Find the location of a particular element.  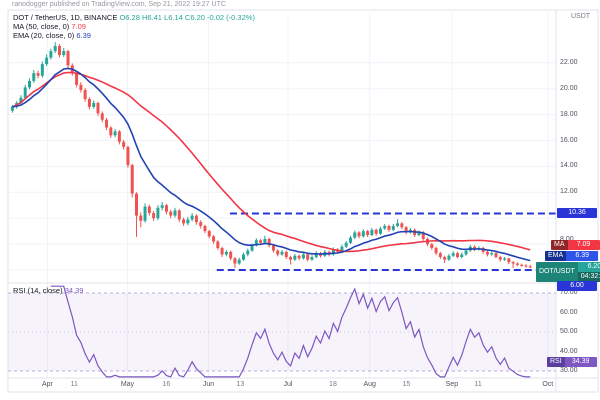

price-axis-tick: 8.00 is located at coordinates (567, 240).